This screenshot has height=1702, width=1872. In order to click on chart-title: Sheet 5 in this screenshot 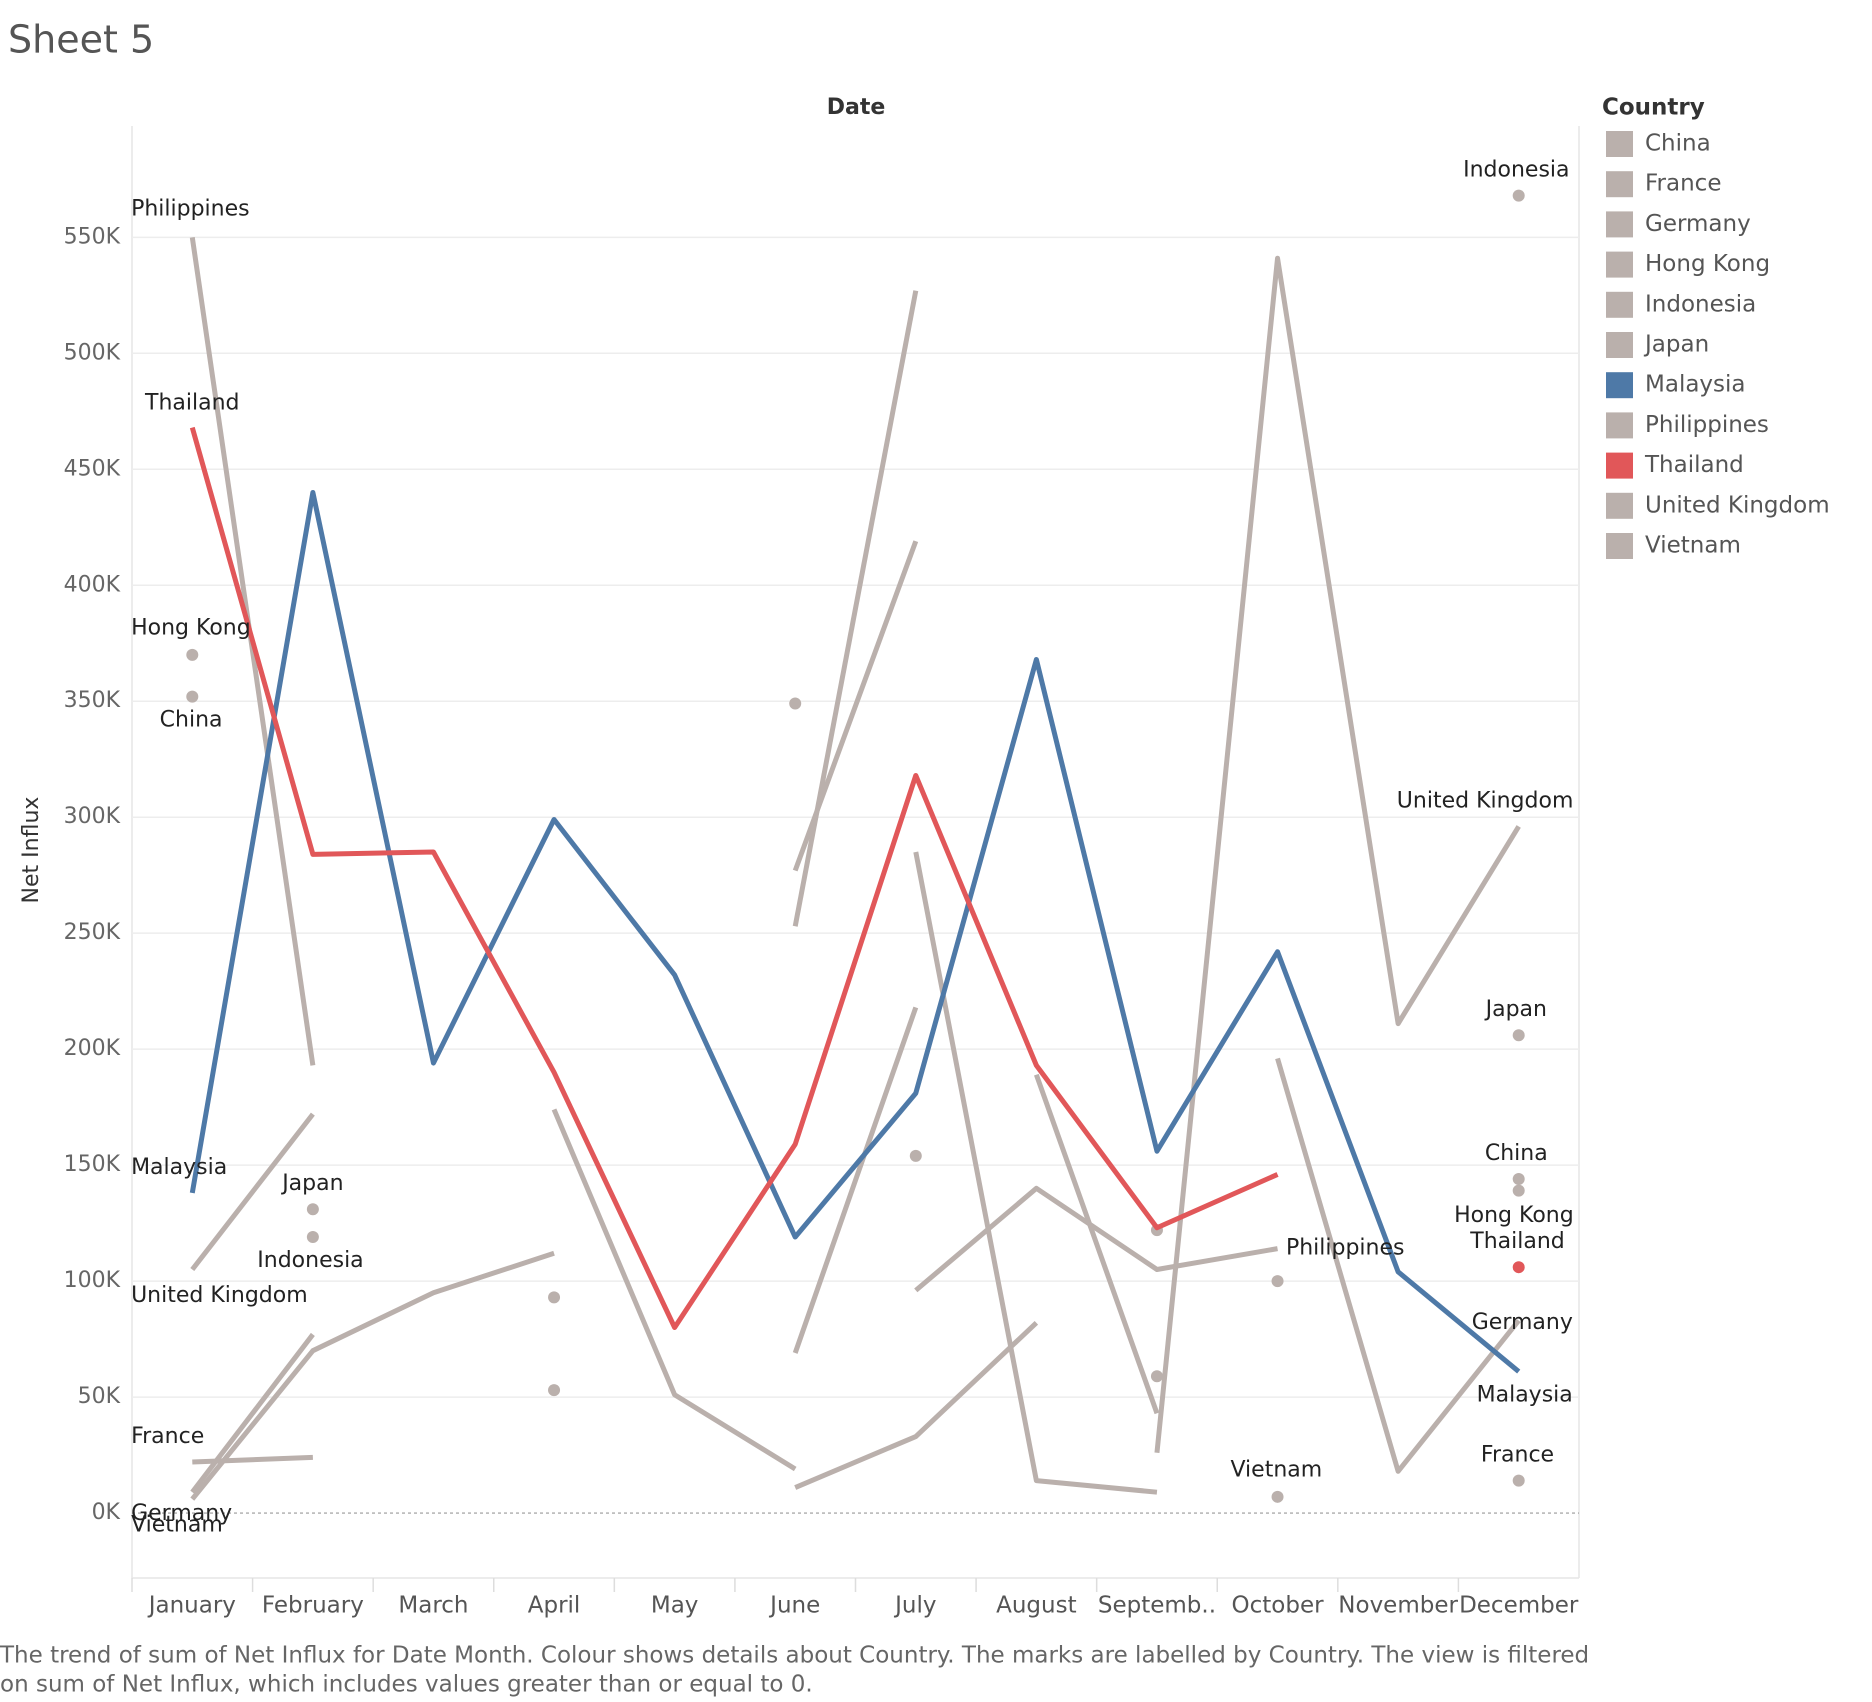, I will do `click(81, 40)`.